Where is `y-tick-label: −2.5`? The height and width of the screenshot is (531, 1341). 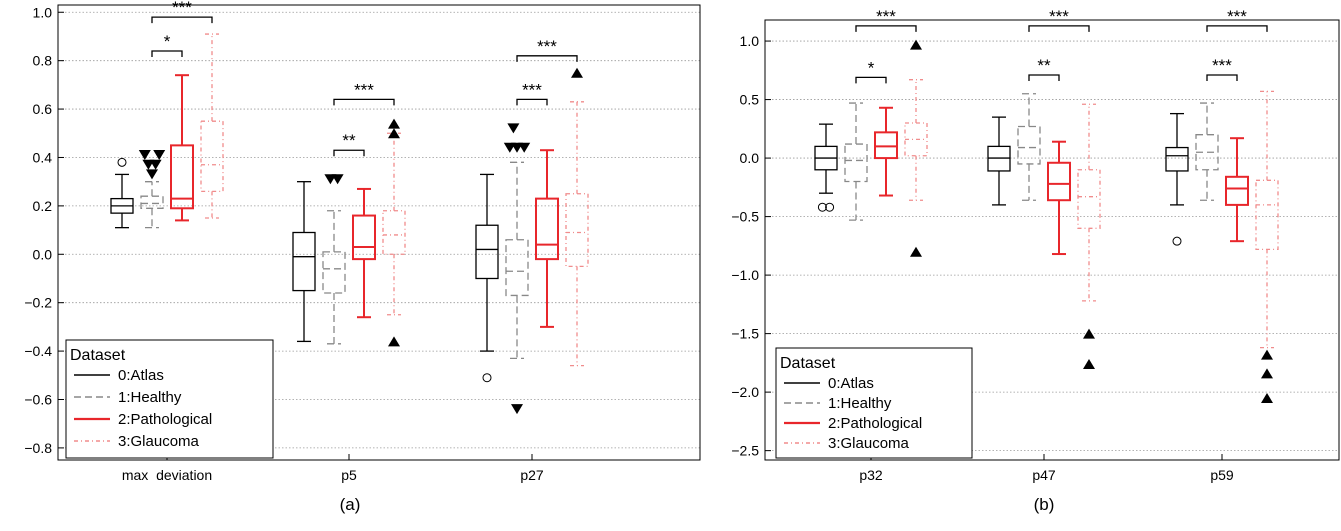
y-tick-label: −2.5 is located at coordinates (745, 451).